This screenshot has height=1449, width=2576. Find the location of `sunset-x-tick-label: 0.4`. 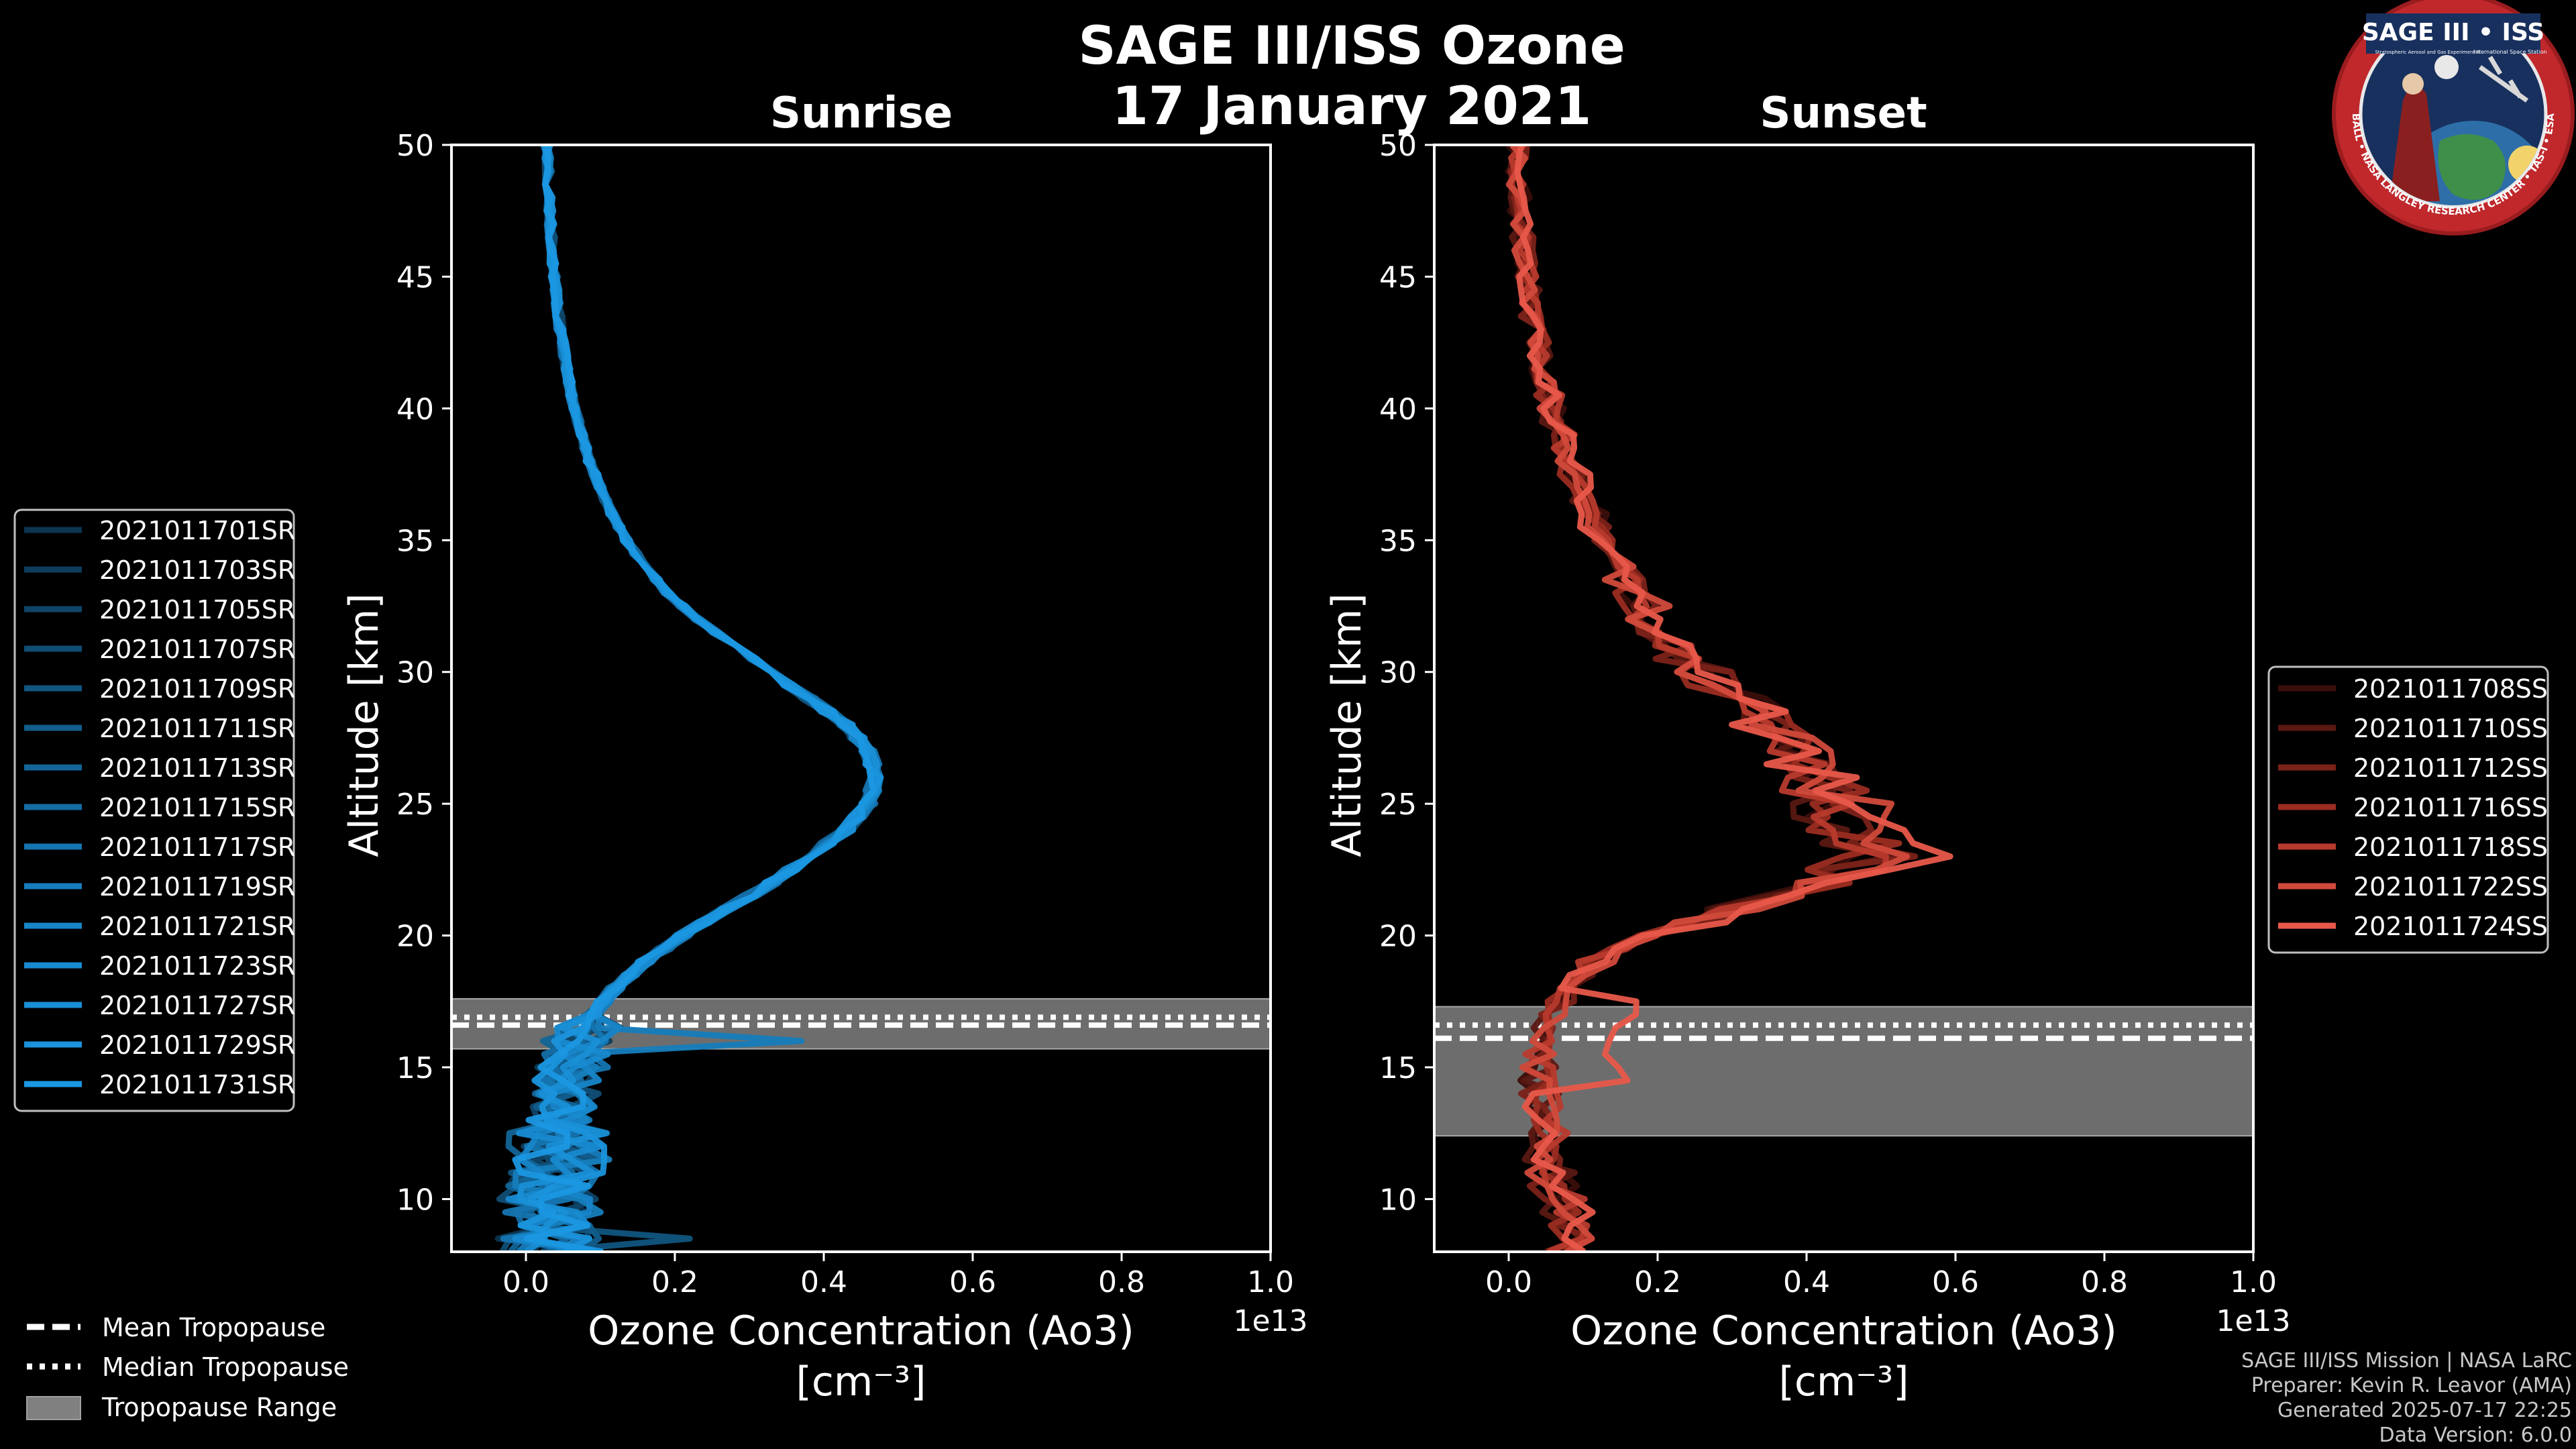

sunset-x-tick-label: 0.4 is located at coordinates (1806, 1282).